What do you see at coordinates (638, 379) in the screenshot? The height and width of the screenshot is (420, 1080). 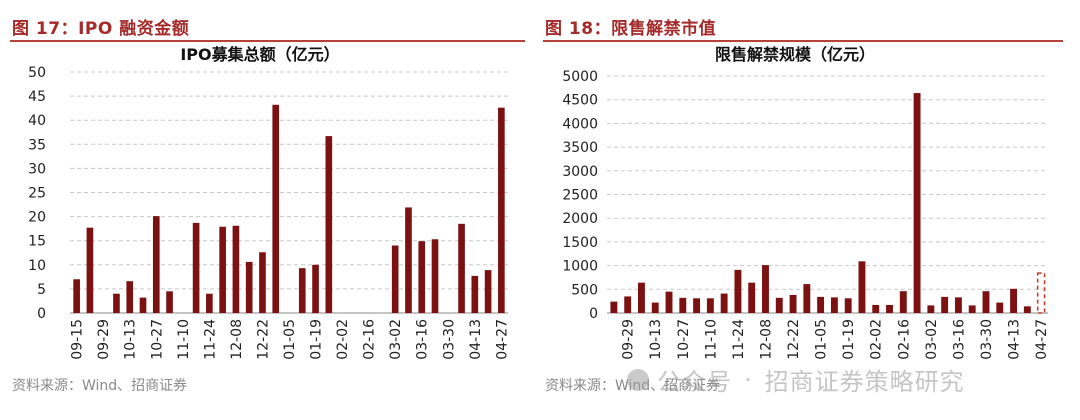 I see `wechat-icon` at bounding box center [638, 379].